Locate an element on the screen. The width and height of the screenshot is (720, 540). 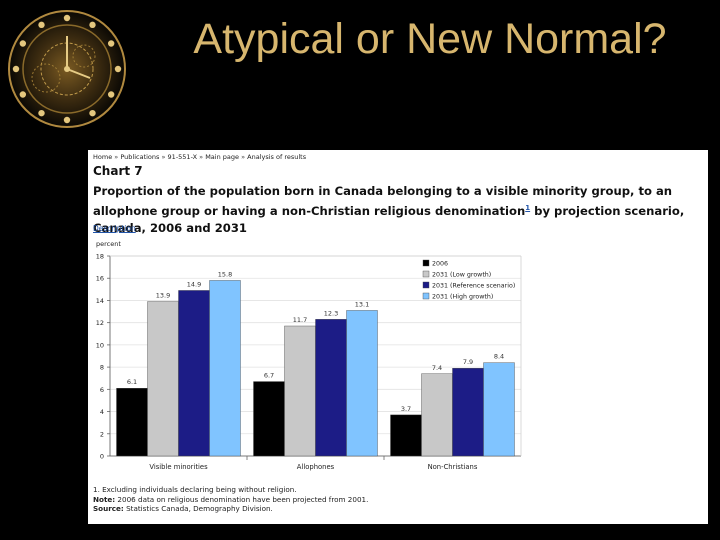
bar-value-label: 13.9 is located at coordinates (163, 296).